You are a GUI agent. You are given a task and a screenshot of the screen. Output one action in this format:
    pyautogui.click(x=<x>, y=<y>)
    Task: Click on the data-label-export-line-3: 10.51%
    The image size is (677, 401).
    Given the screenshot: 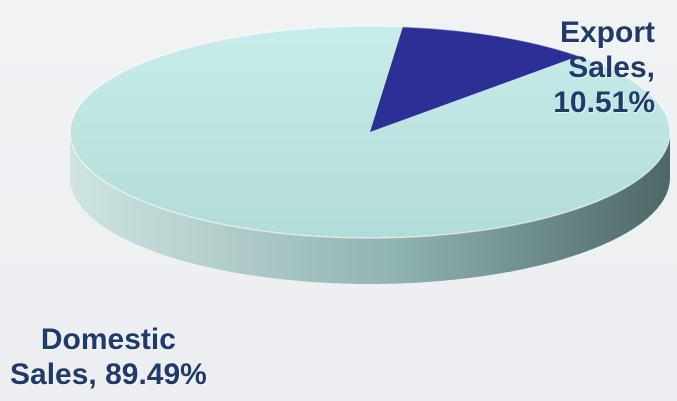 What is the action you would take?
    pyautogui.click(x=604, y=102)
    